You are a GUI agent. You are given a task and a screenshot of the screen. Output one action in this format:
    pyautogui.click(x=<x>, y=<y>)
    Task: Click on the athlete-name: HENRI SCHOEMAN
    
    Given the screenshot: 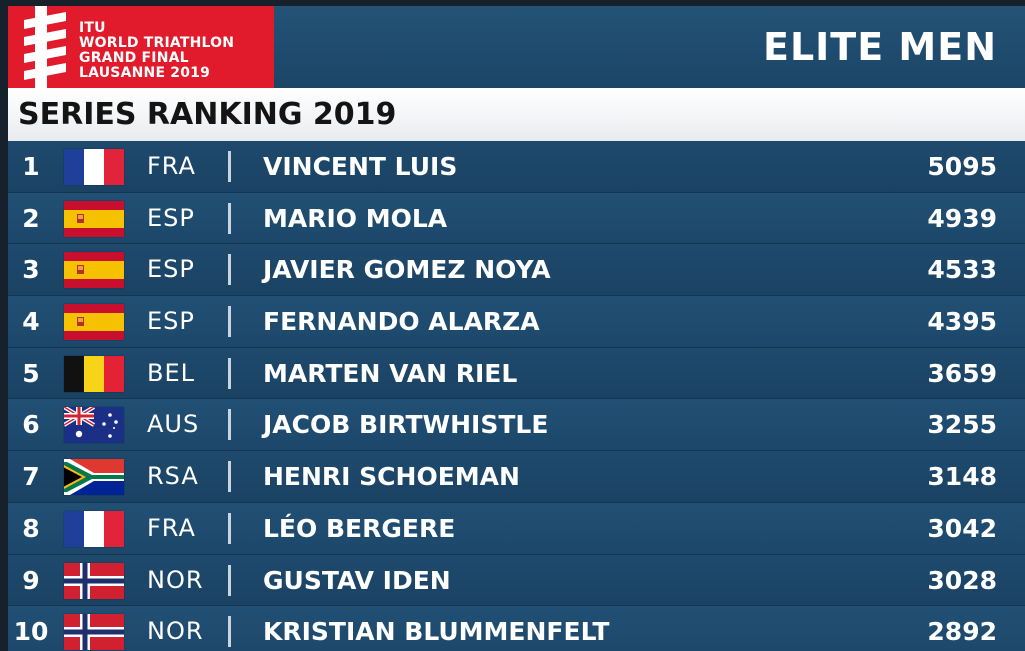 What is the action you would take?
    pyautogui.click(x=391, y=477)
    